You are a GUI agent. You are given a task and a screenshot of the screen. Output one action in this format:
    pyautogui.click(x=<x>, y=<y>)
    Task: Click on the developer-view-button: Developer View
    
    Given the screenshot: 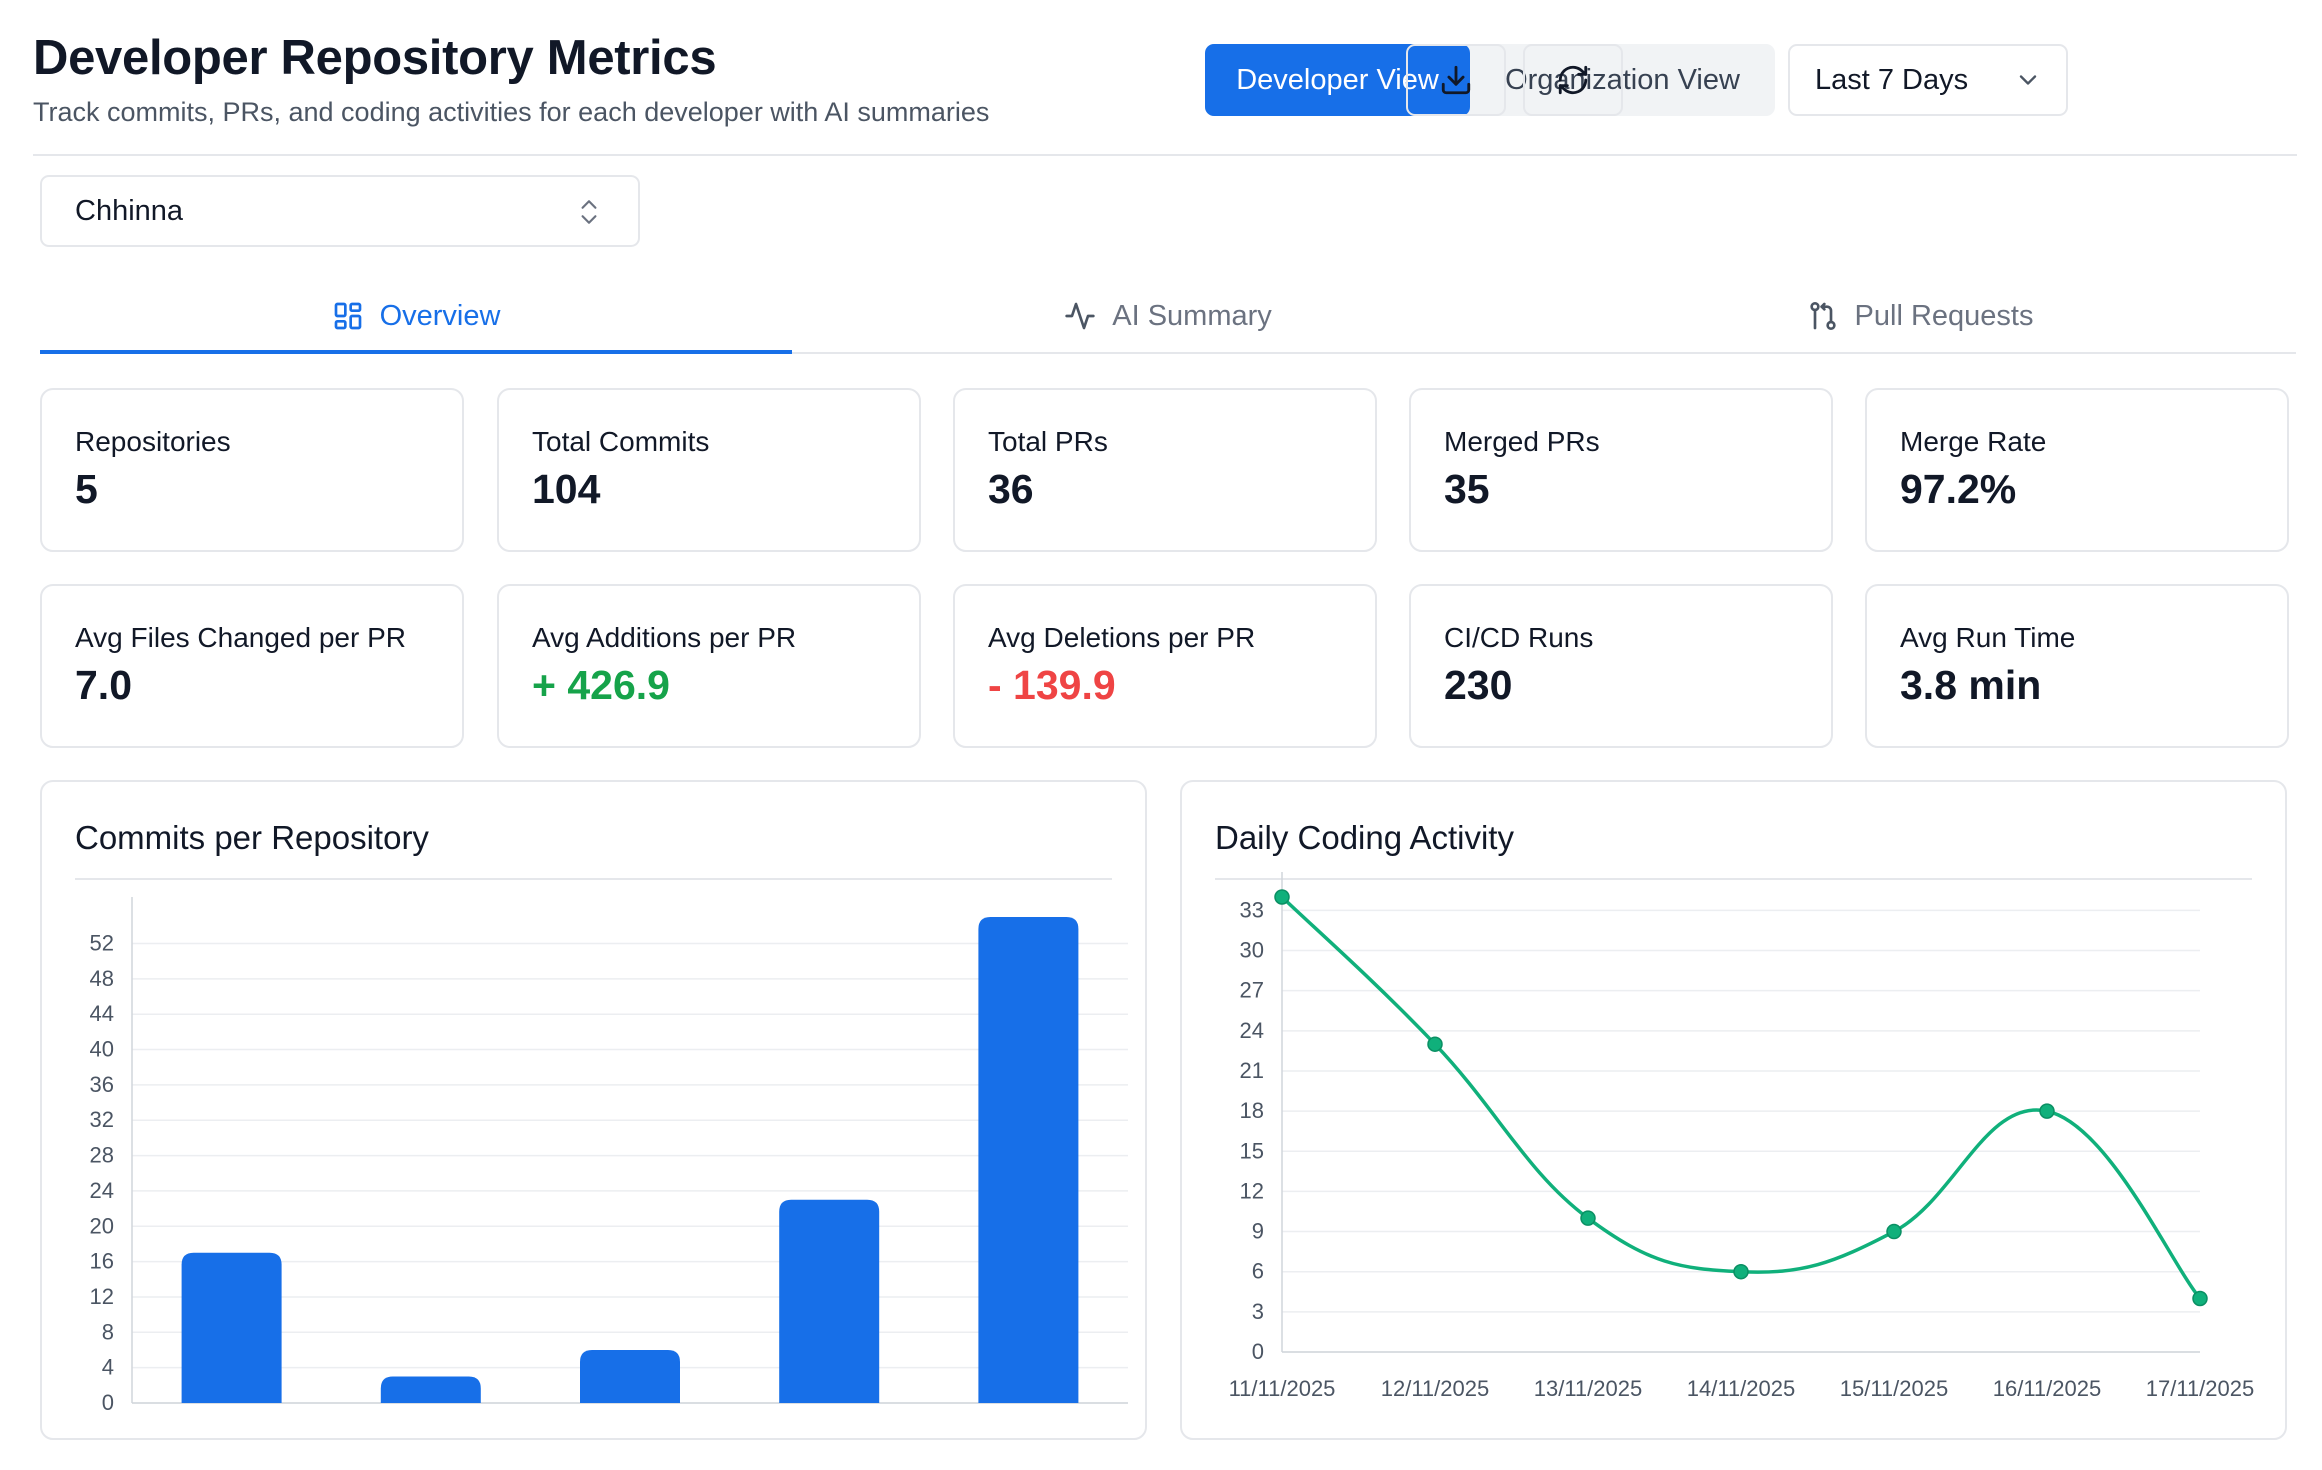 What is the action you would take?
    pyautogui.click(x=1337, y=80)
    